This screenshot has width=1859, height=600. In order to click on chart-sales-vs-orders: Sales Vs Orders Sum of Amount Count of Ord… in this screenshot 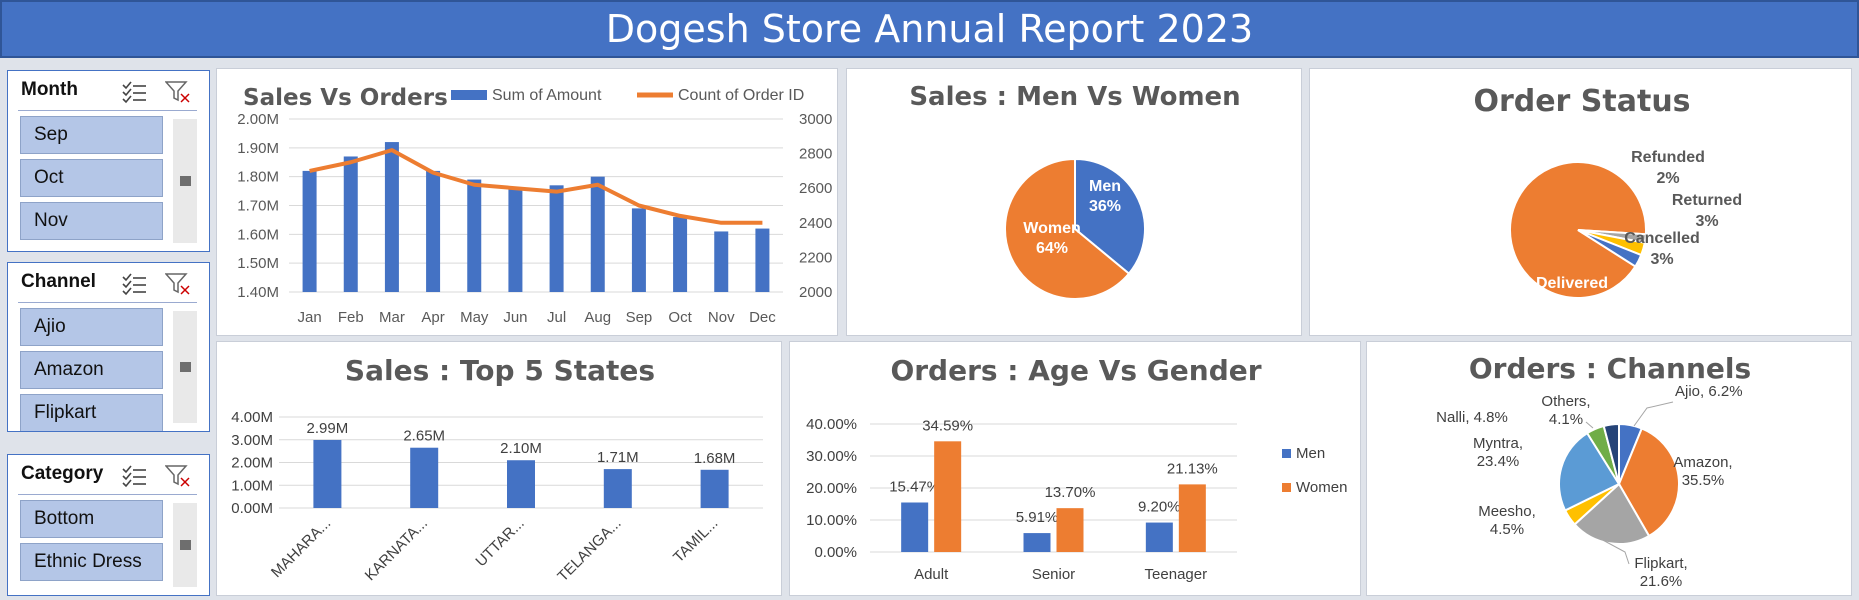, I will do `click(534, 205)`.